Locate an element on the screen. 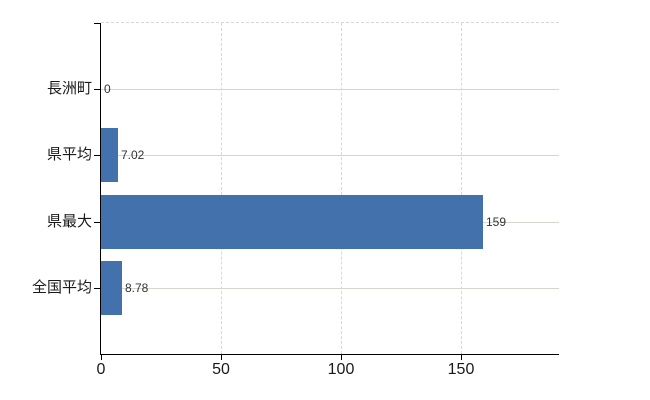 The width and height of the screenshot is (650, 400). plot-top-border is located at coordinates (330, 22).